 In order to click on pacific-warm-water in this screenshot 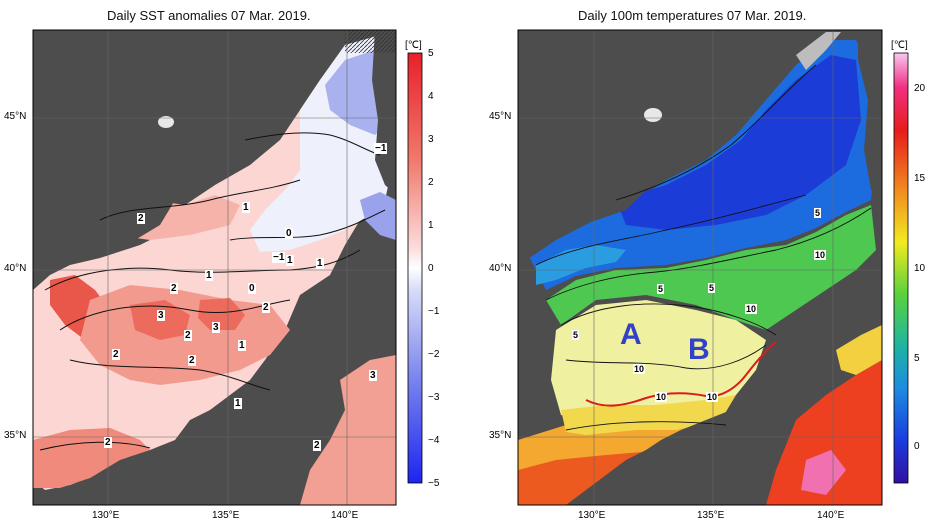, I will do `click(348, 430)`.